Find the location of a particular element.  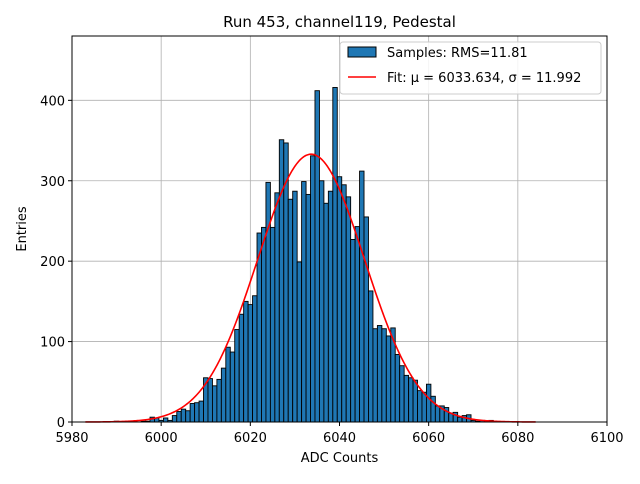

y-tick-label: 300 is located at coordinates (52, 182).